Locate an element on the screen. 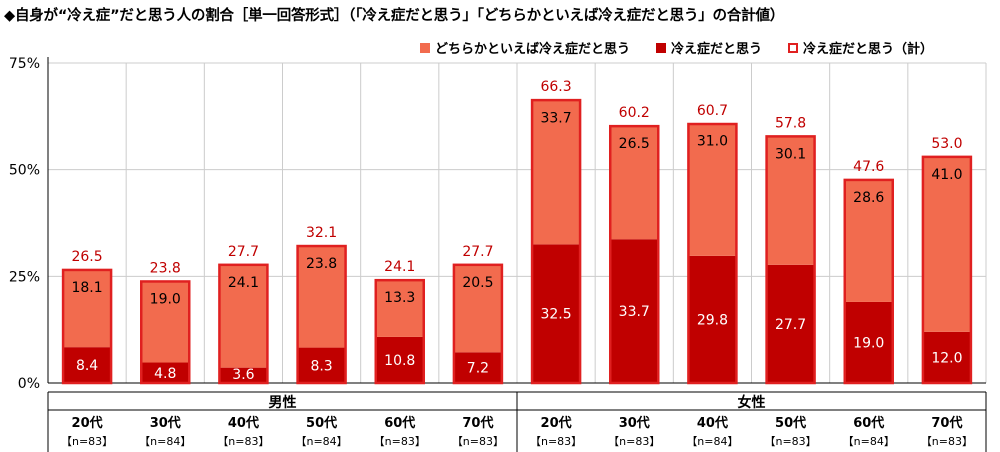 The width and height of the screenshot is (1000, 452). data-label-yes: 19.0 is located at coordinates (868, 343).